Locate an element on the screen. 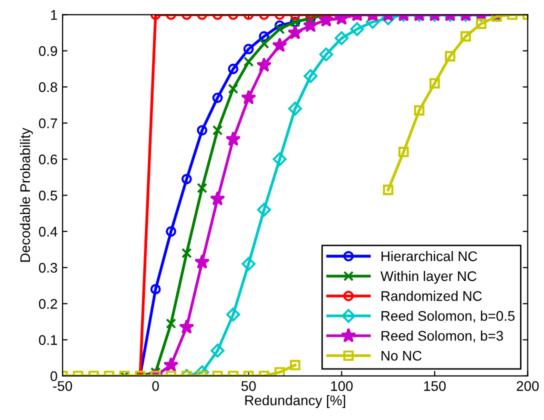 This screenshot has width=544, height=420. legend-label: Hierarchical NC is located at coordinates (430, 256).